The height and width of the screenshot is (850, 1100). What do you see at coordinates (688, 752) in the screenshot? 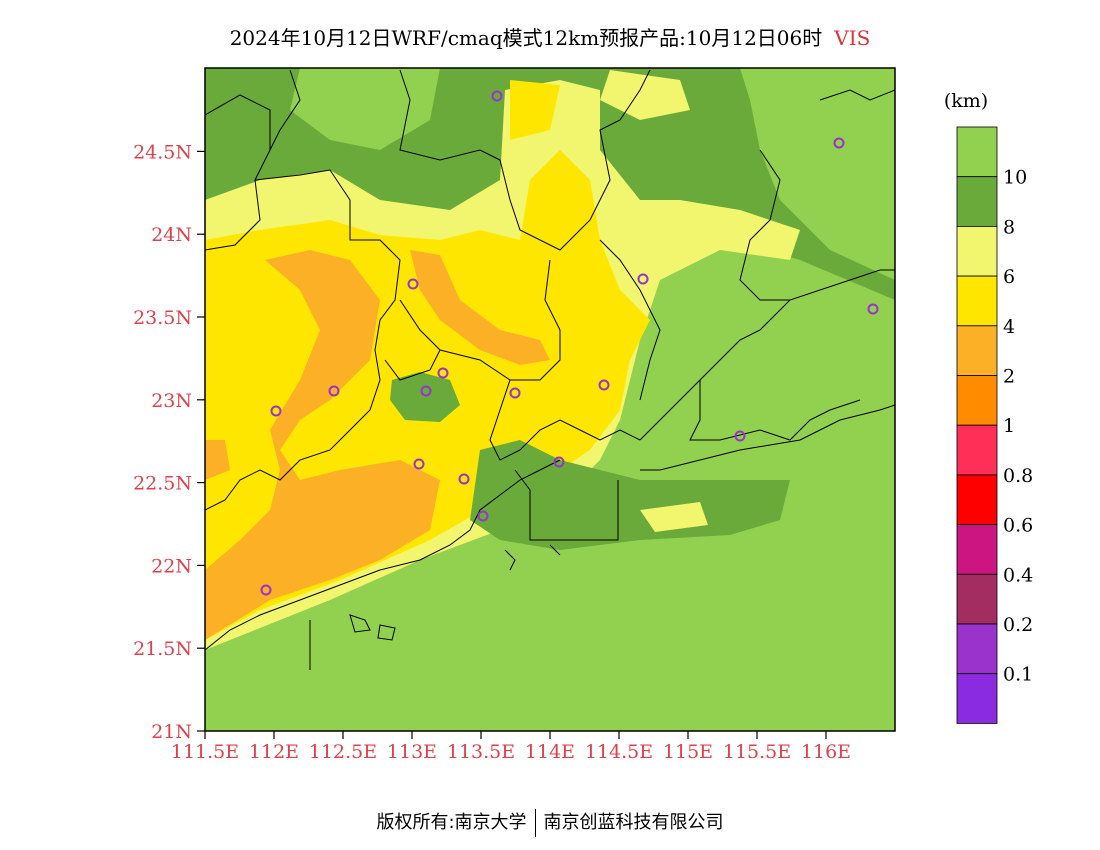
I see `lon-tick-label: 115E` at bounding box center [688, 752].